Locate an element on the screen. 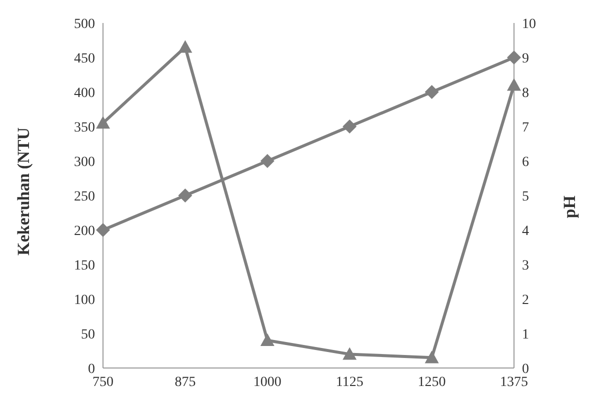  x-tick-label: 1375 is located at coordinates (514, 382).